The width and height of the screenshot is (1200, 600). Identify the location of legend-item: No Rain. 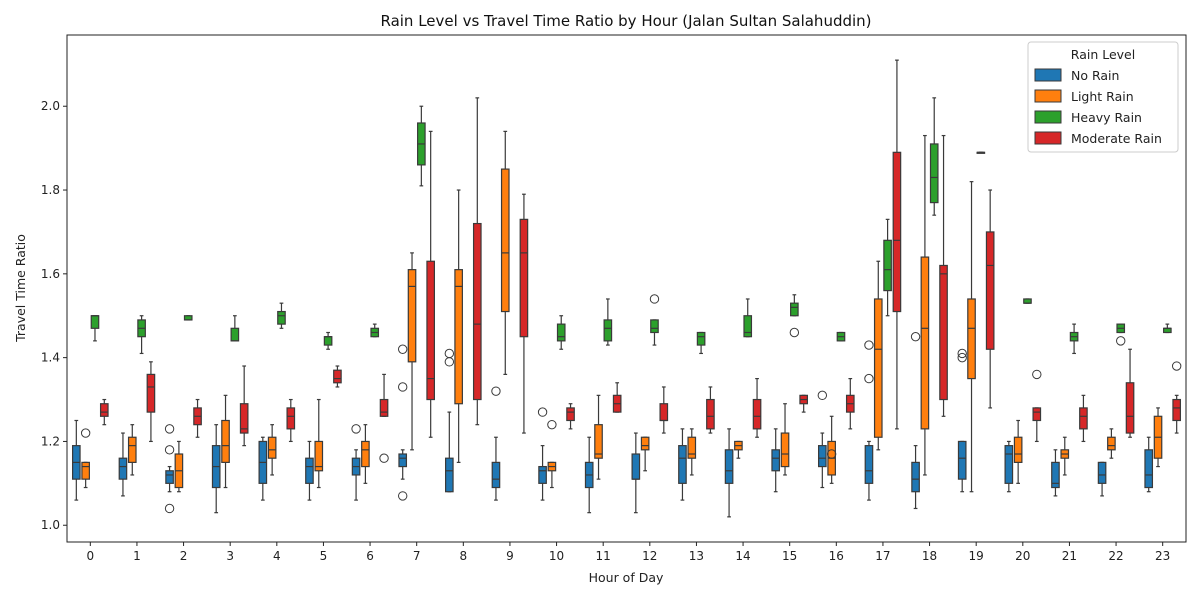
(1076, 75).